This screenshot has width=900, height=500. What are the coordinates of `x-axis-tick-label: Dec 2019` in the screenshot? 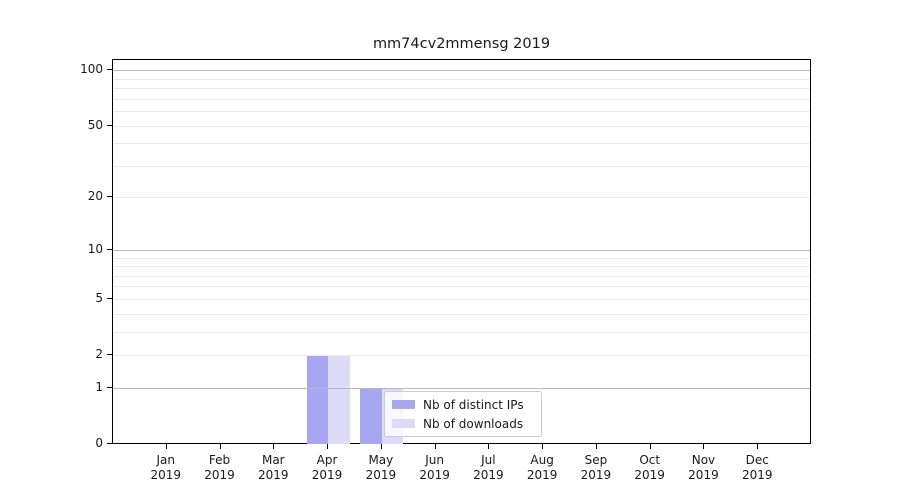 It's located at (757, 467).